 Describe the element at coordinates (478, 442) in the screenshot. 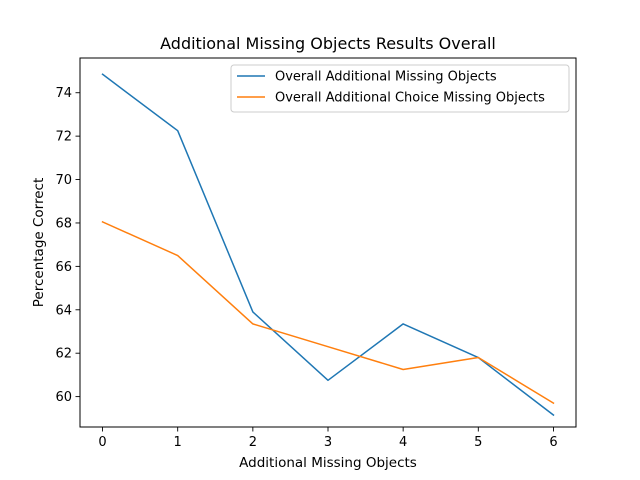

I see `x-tick-label: 5` at that location.